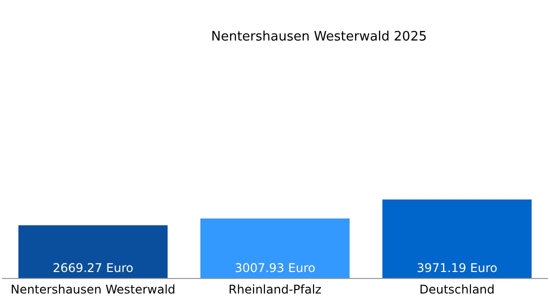  What do you see at coordinates (275, 289) in the screenshot?
I see `x-tick-label: Rheinland-Pfalz` at bounding box center [275, 289].